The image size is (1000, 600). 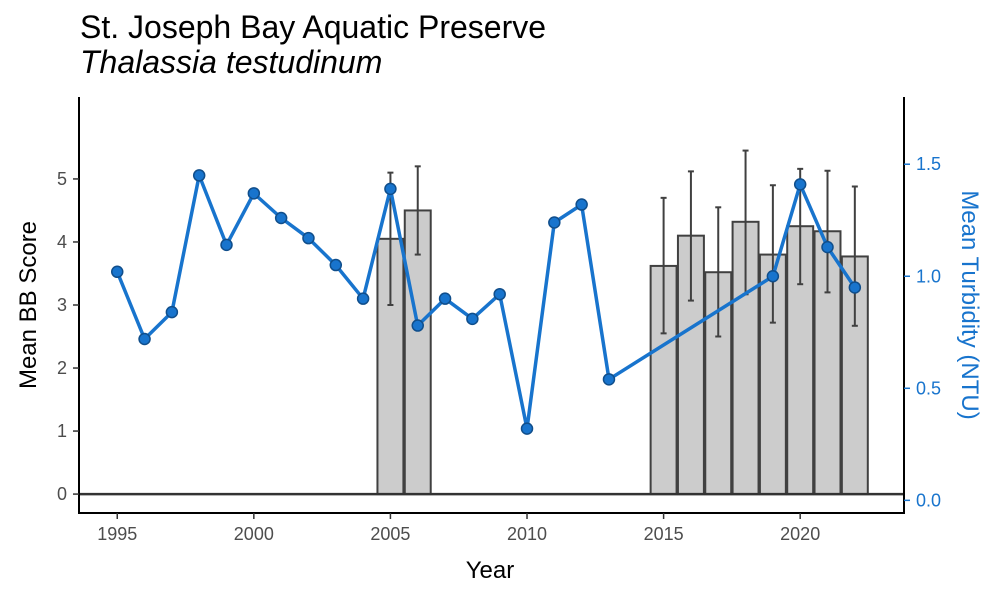 I want to click on y-axis-title: Mean BB Score, so click(x=28, y=305).